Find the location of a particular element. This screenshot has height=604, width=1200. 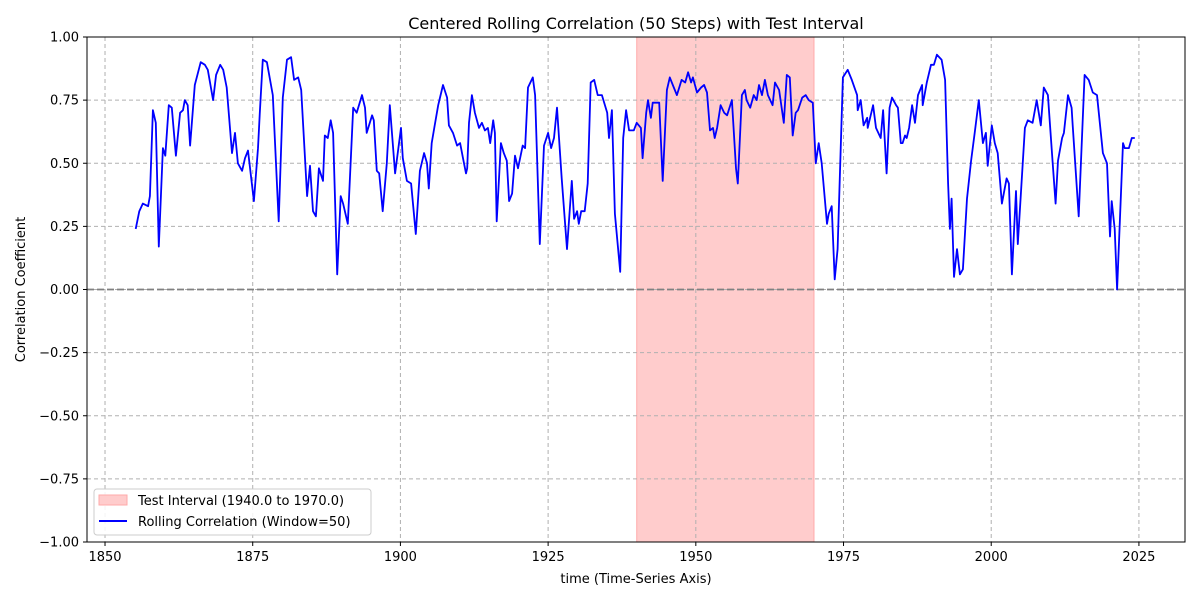

legend-box is located at coordinates (232, 512).